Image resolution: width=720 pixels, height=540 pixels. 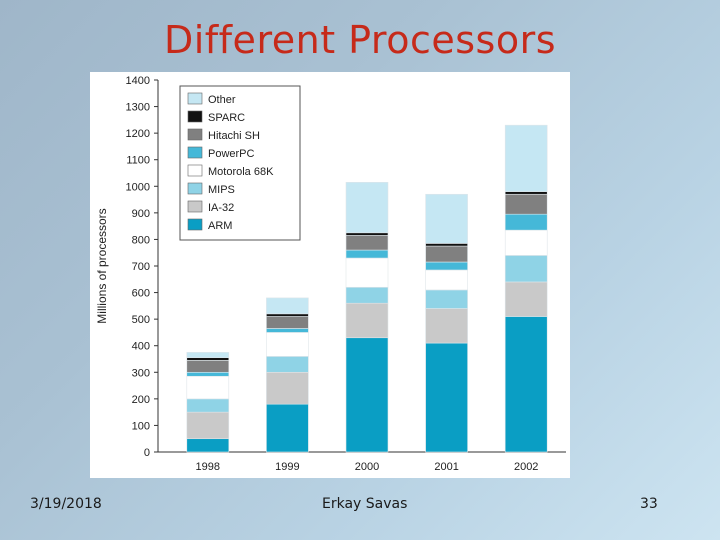 I want to click on y-tick-label: 1400, so click(x=138, y=81).